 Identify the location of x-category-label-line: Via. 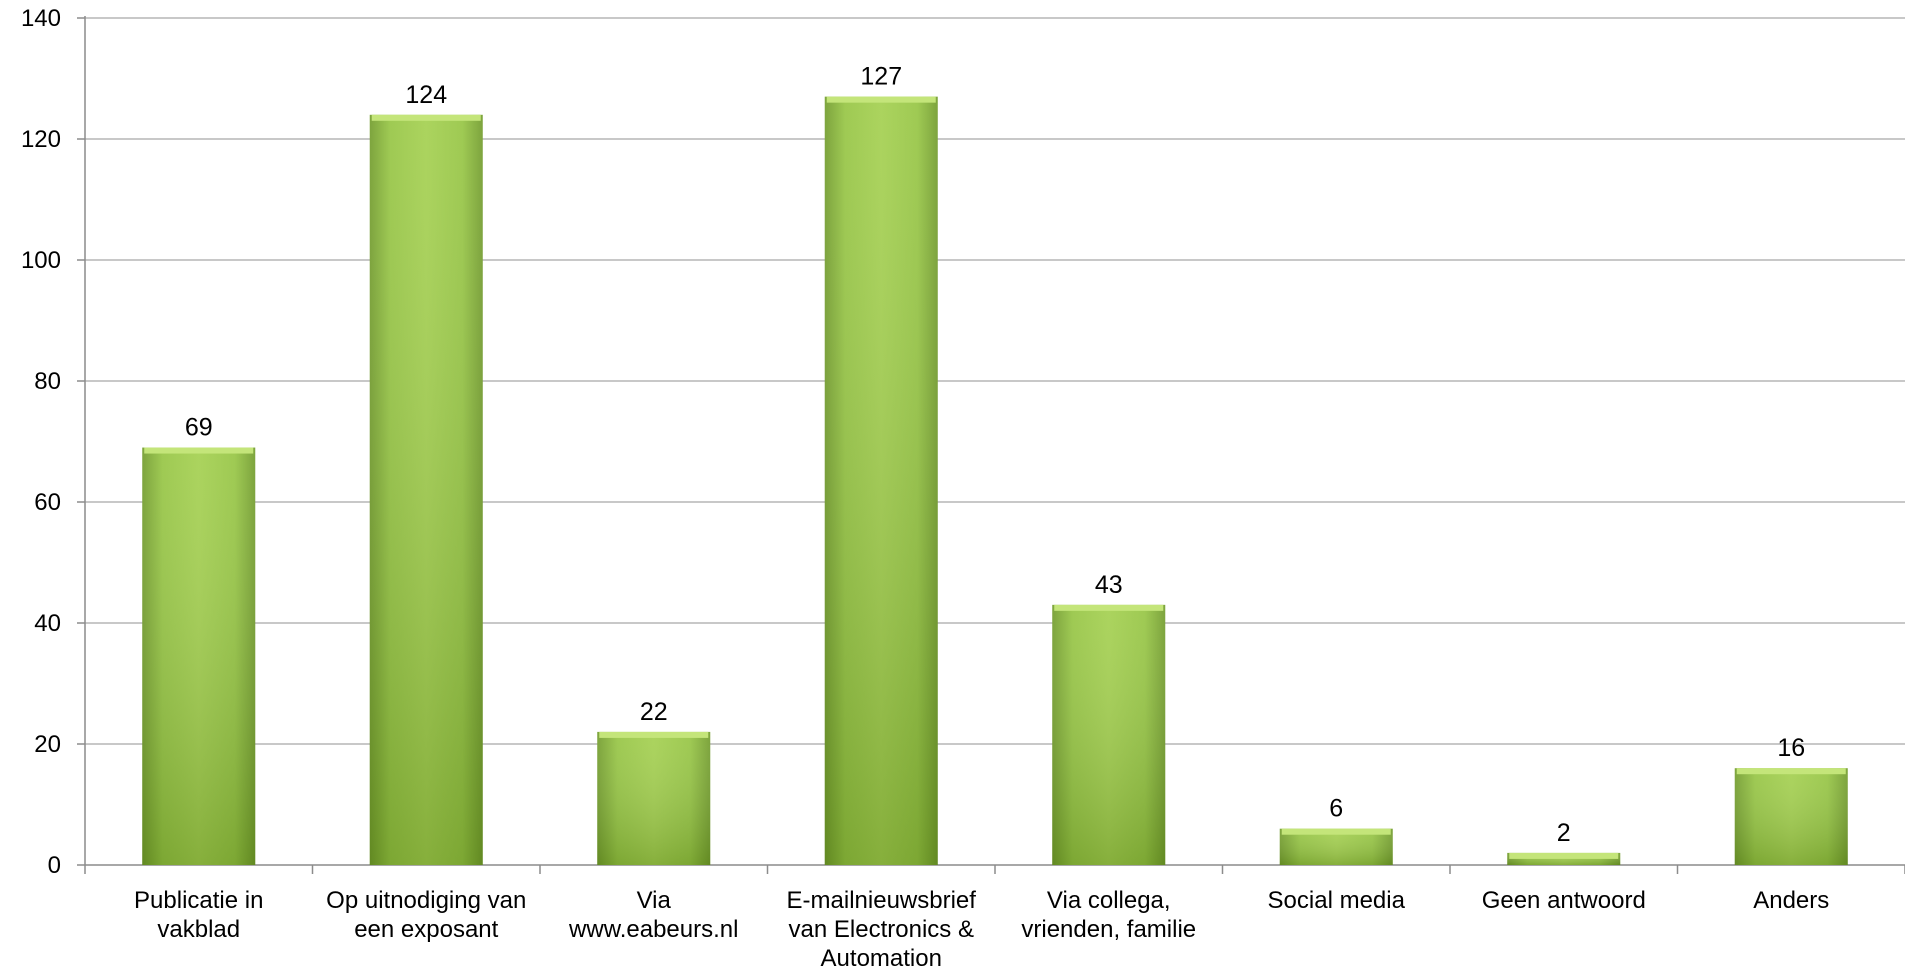
(654, 900).